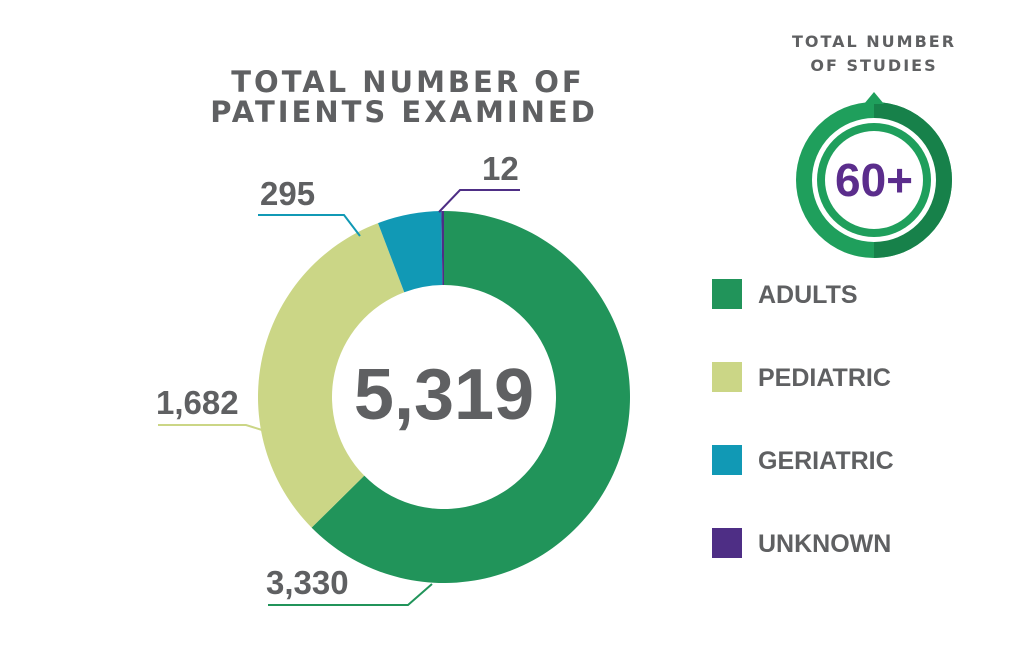  I want to click on studies-badge: 60+, so click(874, 175).